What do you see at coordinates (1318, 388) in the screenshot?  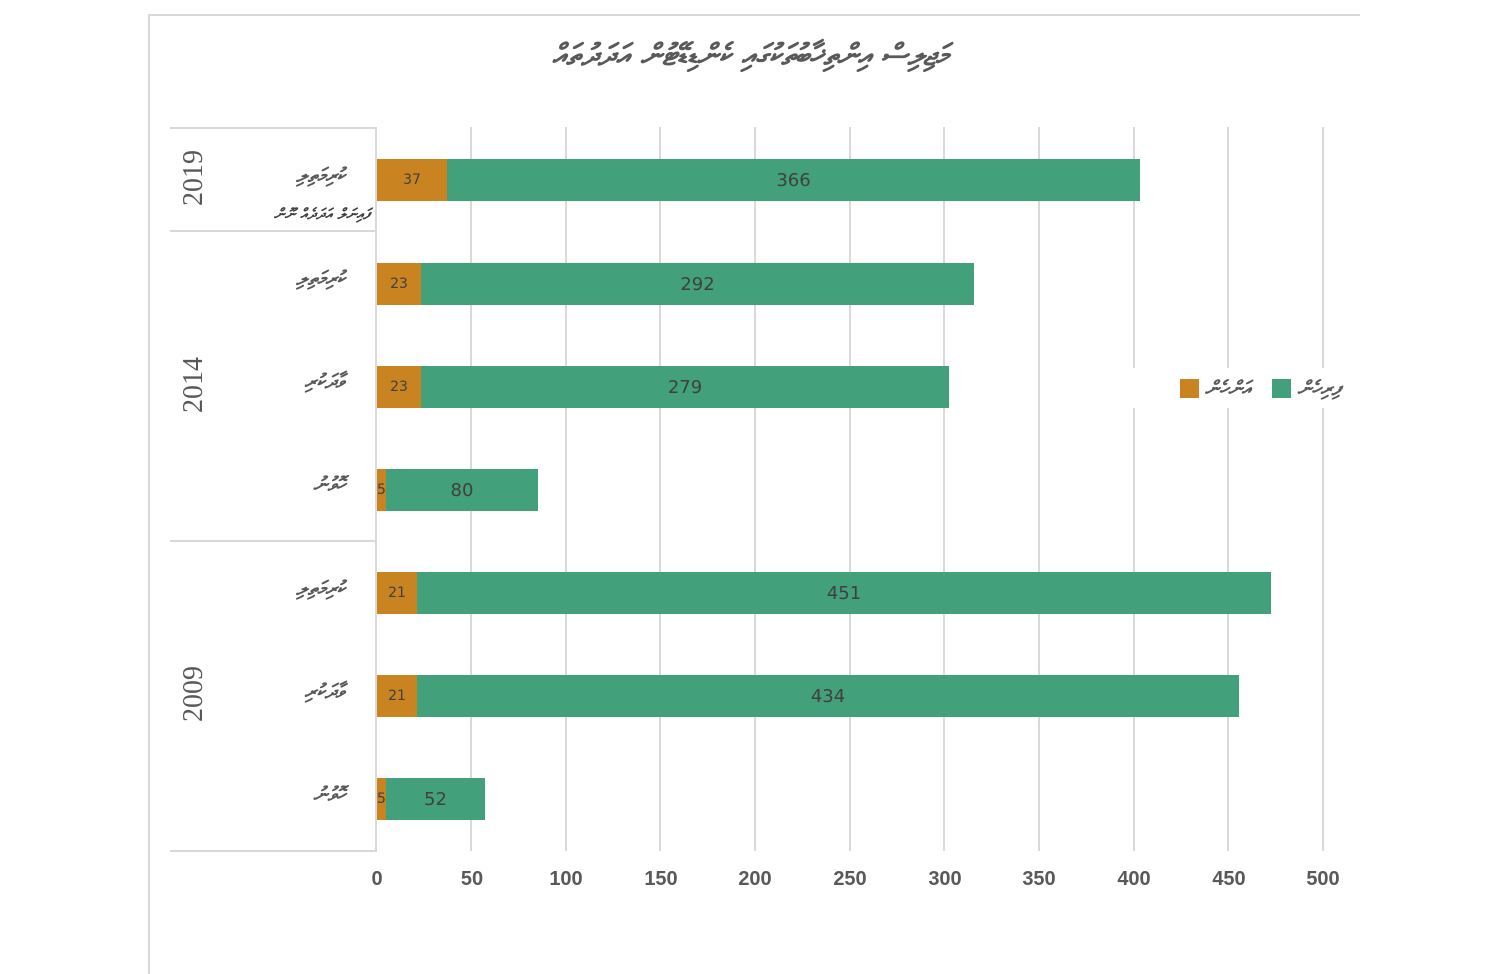 I see `legend-label-male: ފިރިހެން` at bounding box center [1318, 388].